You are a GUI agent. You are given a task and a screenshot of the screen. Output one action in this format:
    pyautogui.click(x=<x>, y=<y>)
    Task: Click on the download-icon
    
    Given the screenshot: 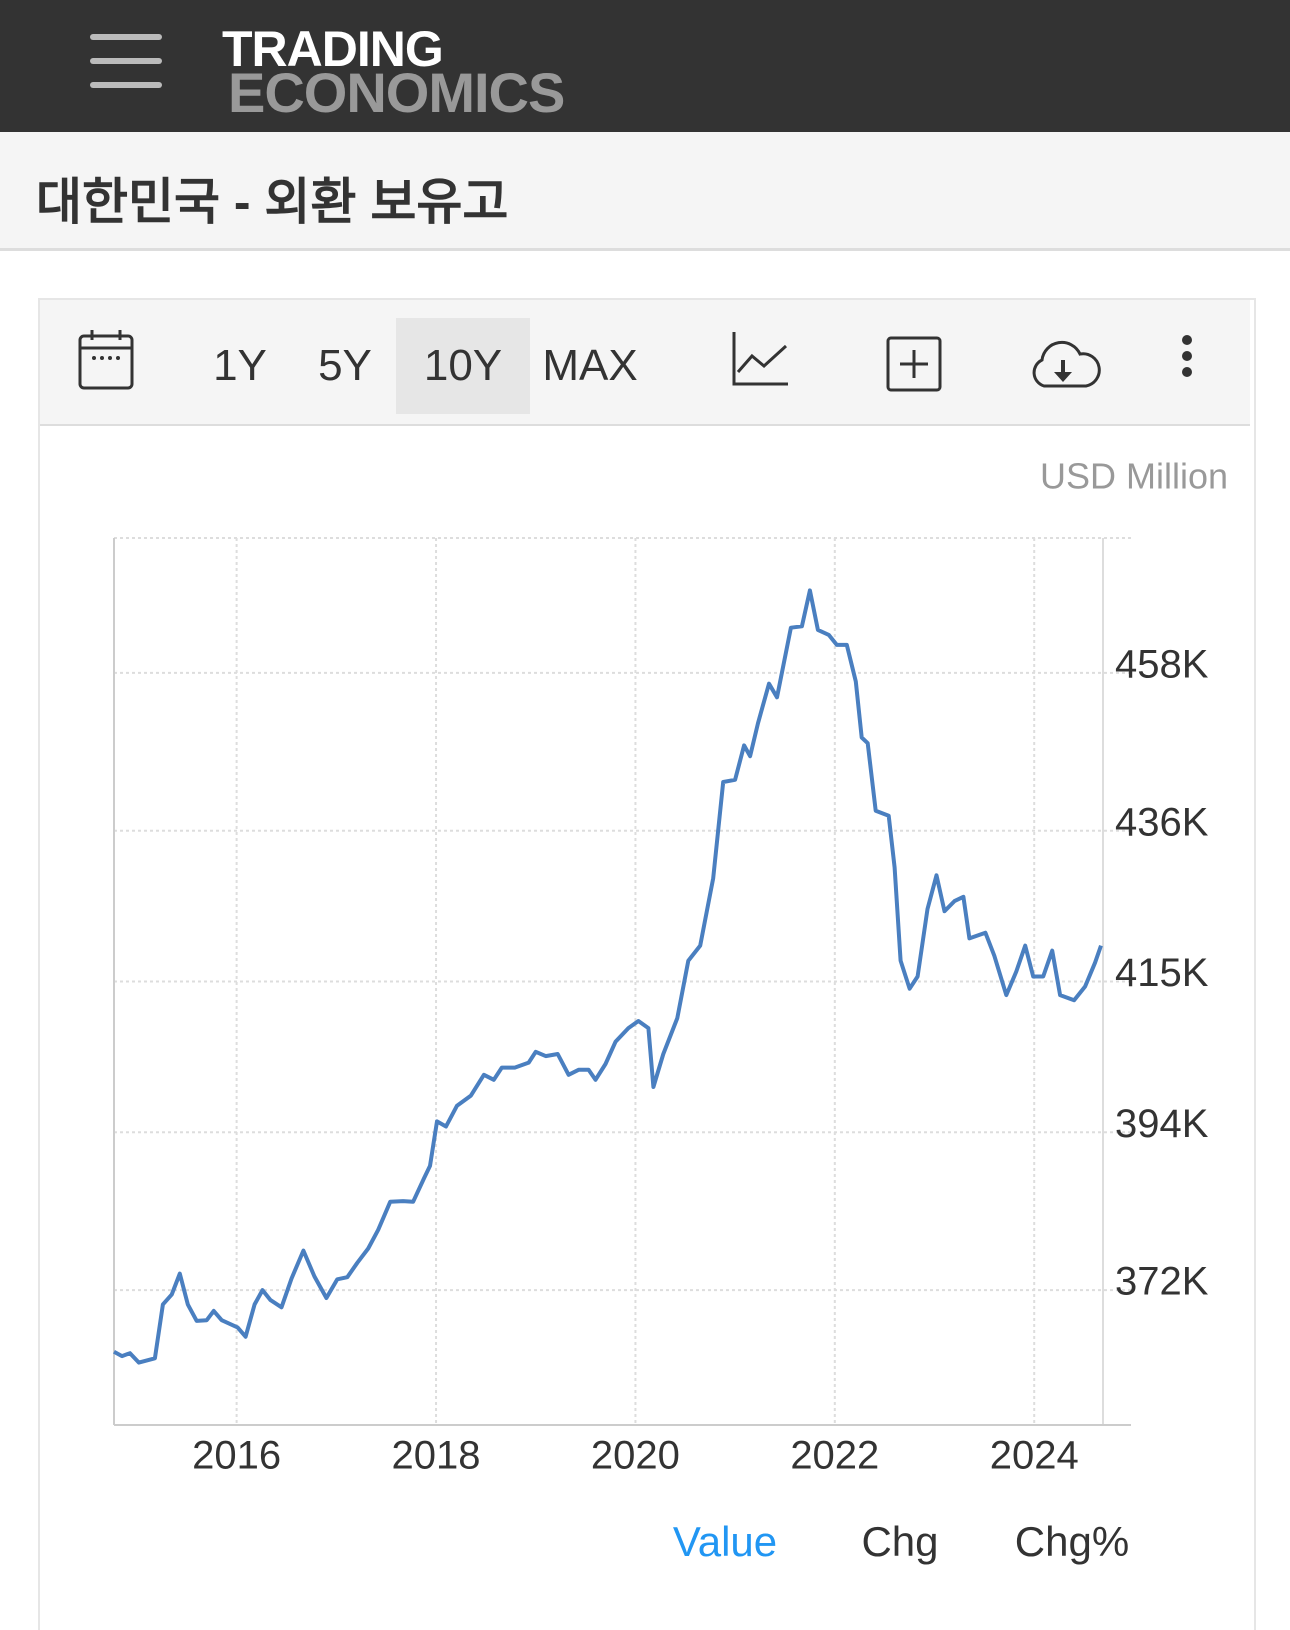 What is the action you would take?
    pyautogui.click(x=1066, y=367)
    